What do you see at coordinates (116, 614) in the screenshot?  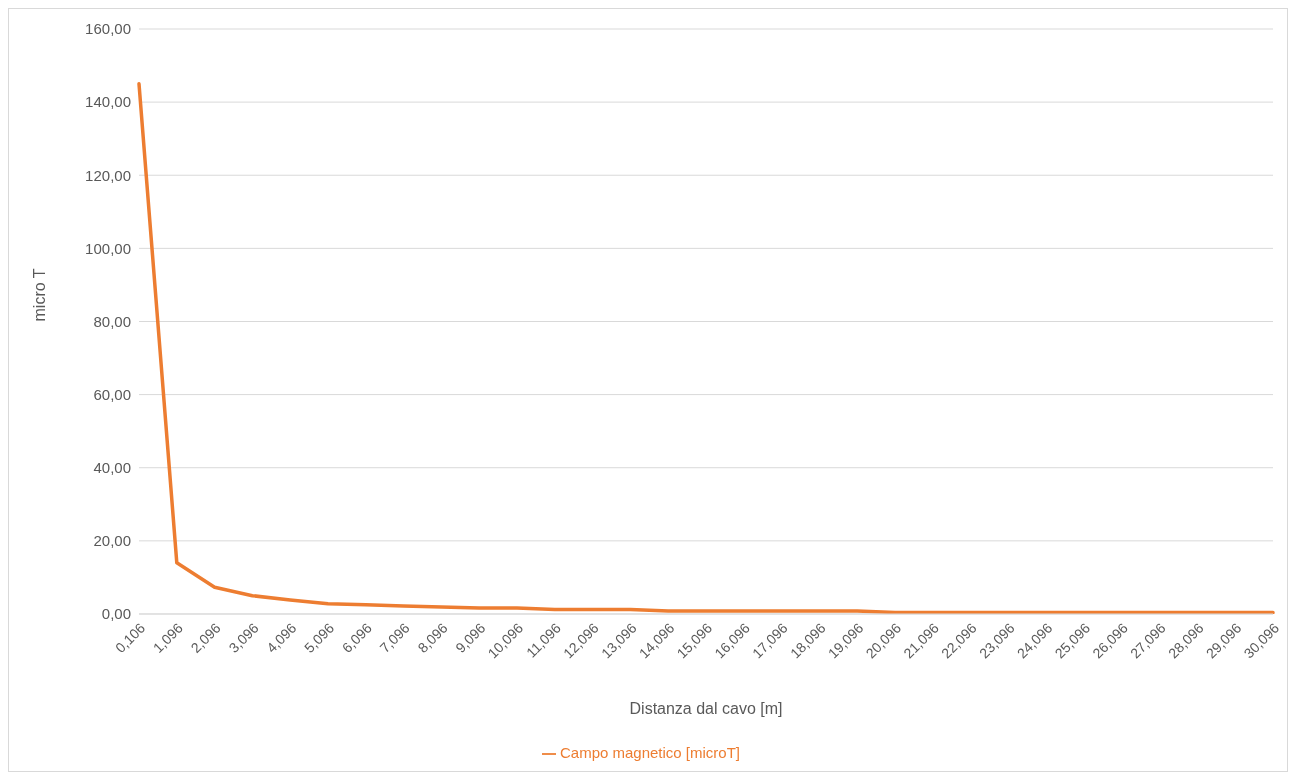 I see `y-tick-label: 0,00` at bounding box center [116, 614].